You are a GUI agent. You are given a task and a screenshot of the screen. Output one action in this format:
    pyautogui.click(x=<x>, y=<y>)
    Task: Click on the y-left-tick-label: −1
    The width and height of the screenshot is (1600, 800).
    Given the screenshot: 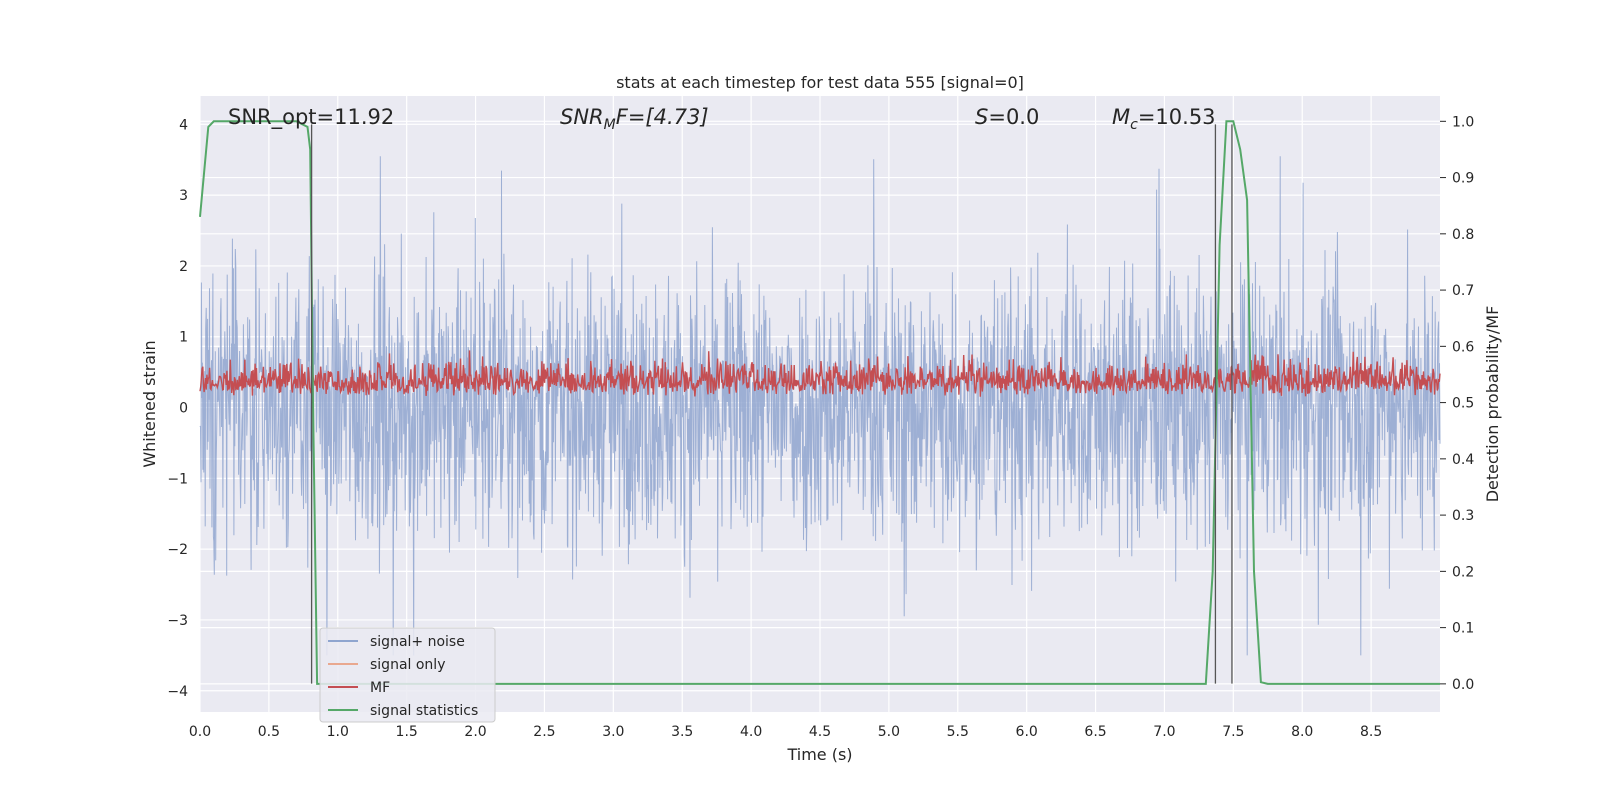 What is the action you would take?
    pyautogui.click(x=177, y=479)
    